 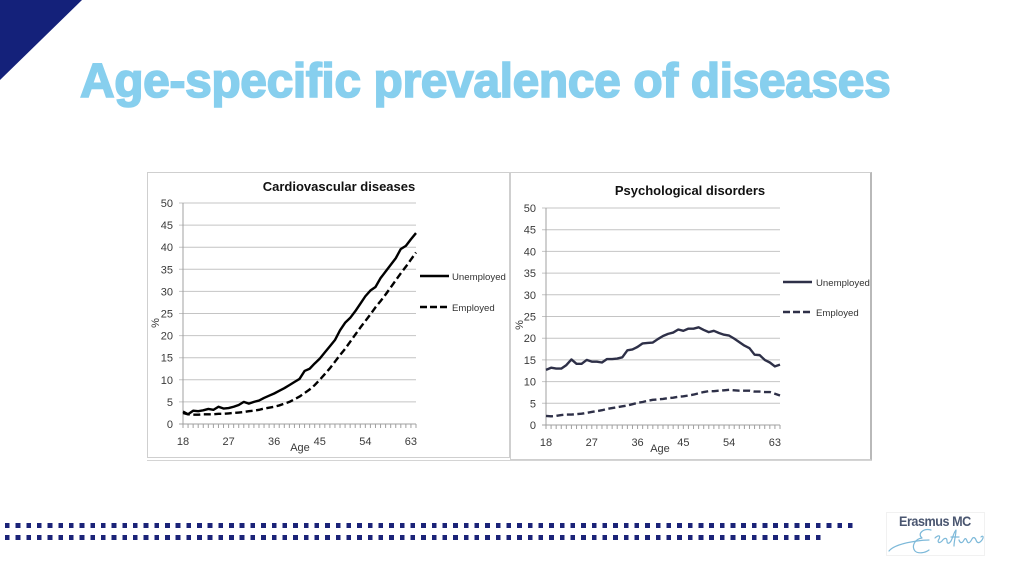 I want to click on corner-decoration, so click(x=41, y=40).